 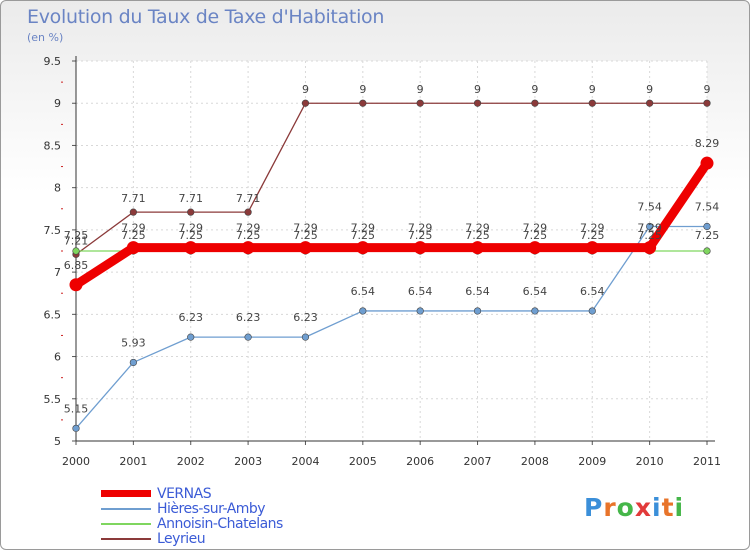 I want to click on legend-swatch-vernas, so click(x=126, y=493).